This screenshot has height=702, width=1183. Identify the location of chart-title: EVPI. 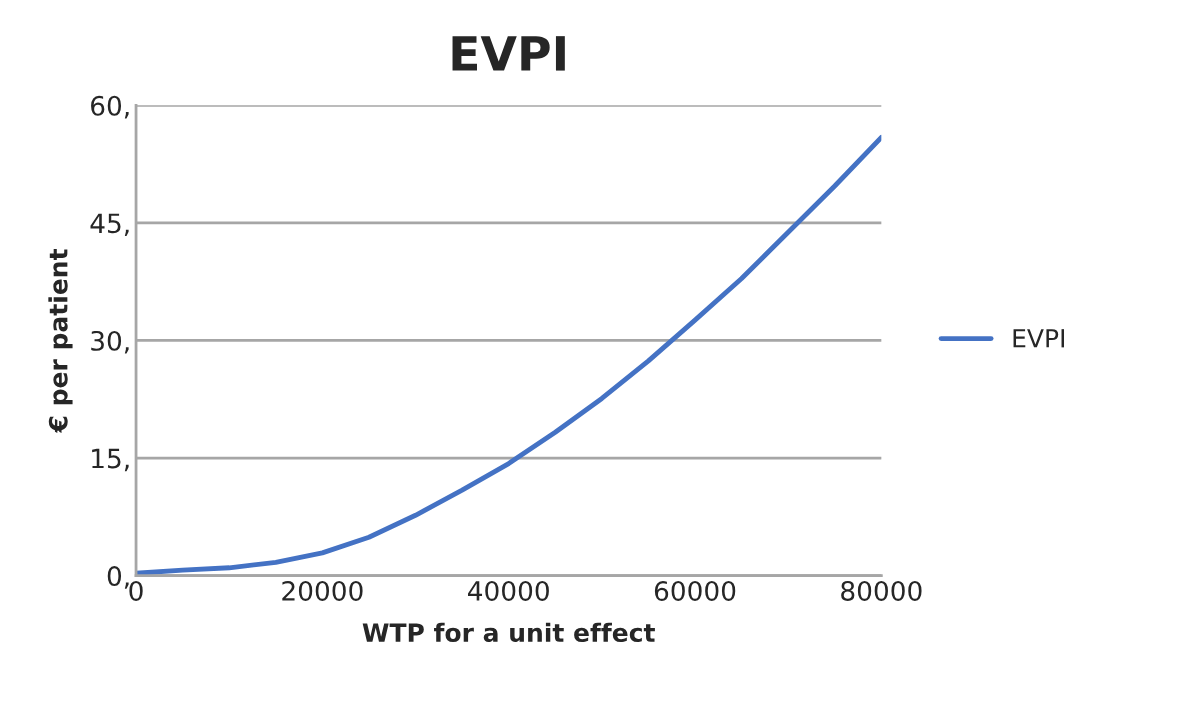
(508, 53).